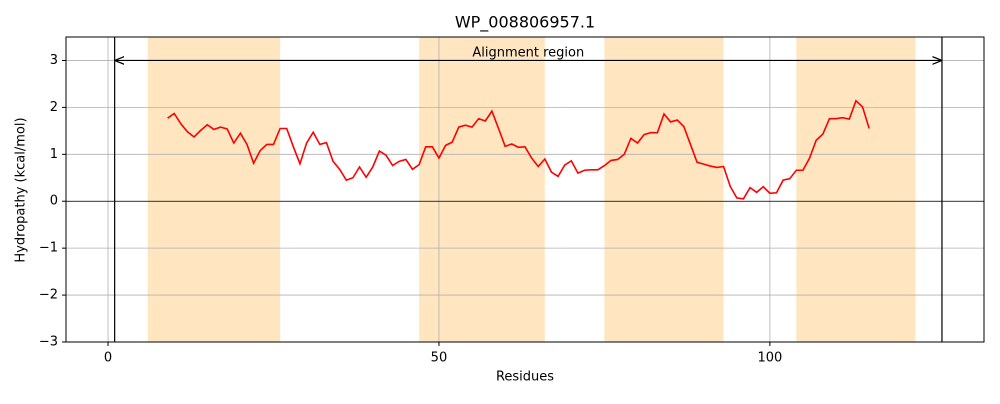 This screenshot has height=404, width=1000. I want to click on y-axis-label: Hydropathy (kcal/mol), so click(21, 189).